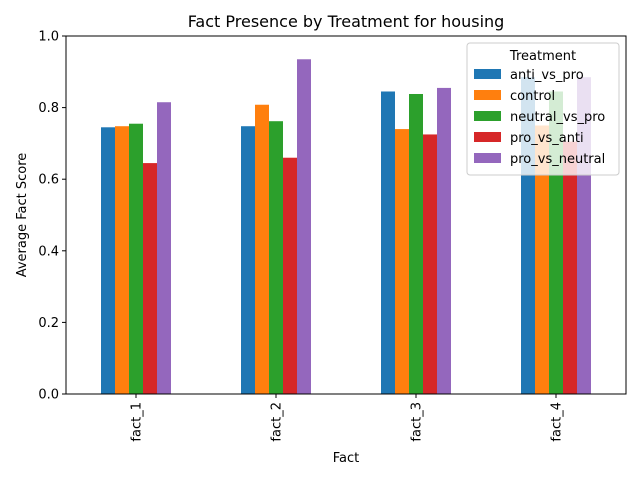 This screenshot has width=640, height=480. What do you see at coordinates (543, 109) in the screenshot?
I see `legend-box` at bounding box center [543, 109].